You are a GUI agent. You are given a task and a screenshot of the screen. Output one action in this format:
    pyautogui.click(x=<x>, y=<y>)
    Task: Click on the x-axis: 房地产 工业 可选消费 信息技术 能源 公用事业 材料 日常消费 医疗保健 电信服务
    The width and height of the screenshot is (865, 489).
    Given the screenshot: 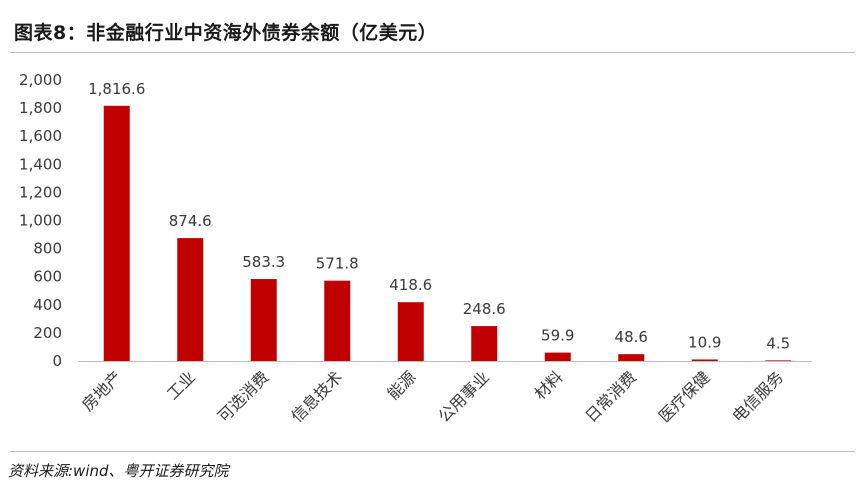 What is the action you would take?
    pyautogui.click(x=432, y=396)
    